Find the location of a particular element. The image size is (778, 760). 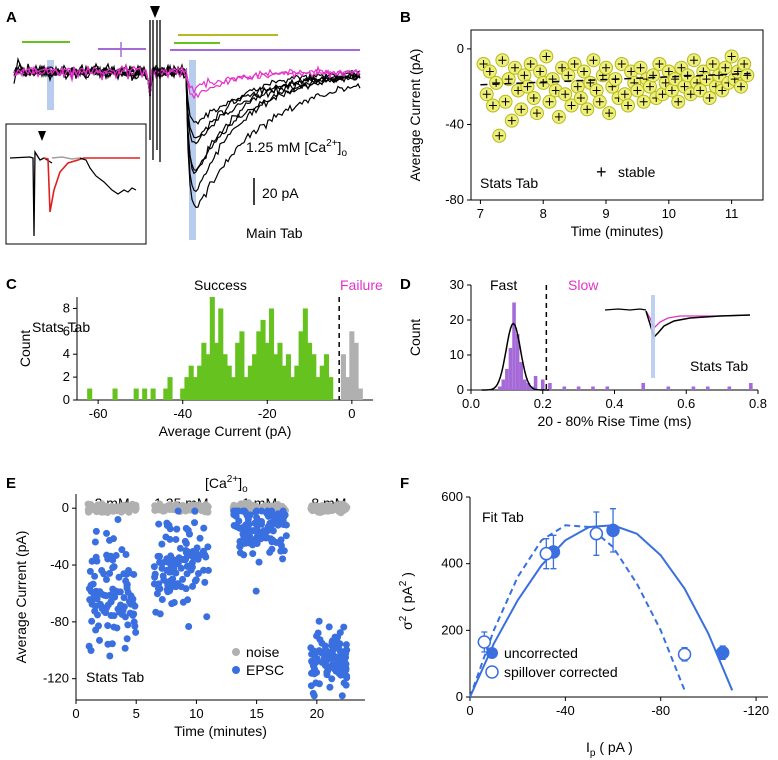

d-y-tick-label: 10 is located at coordinates (457, 354).